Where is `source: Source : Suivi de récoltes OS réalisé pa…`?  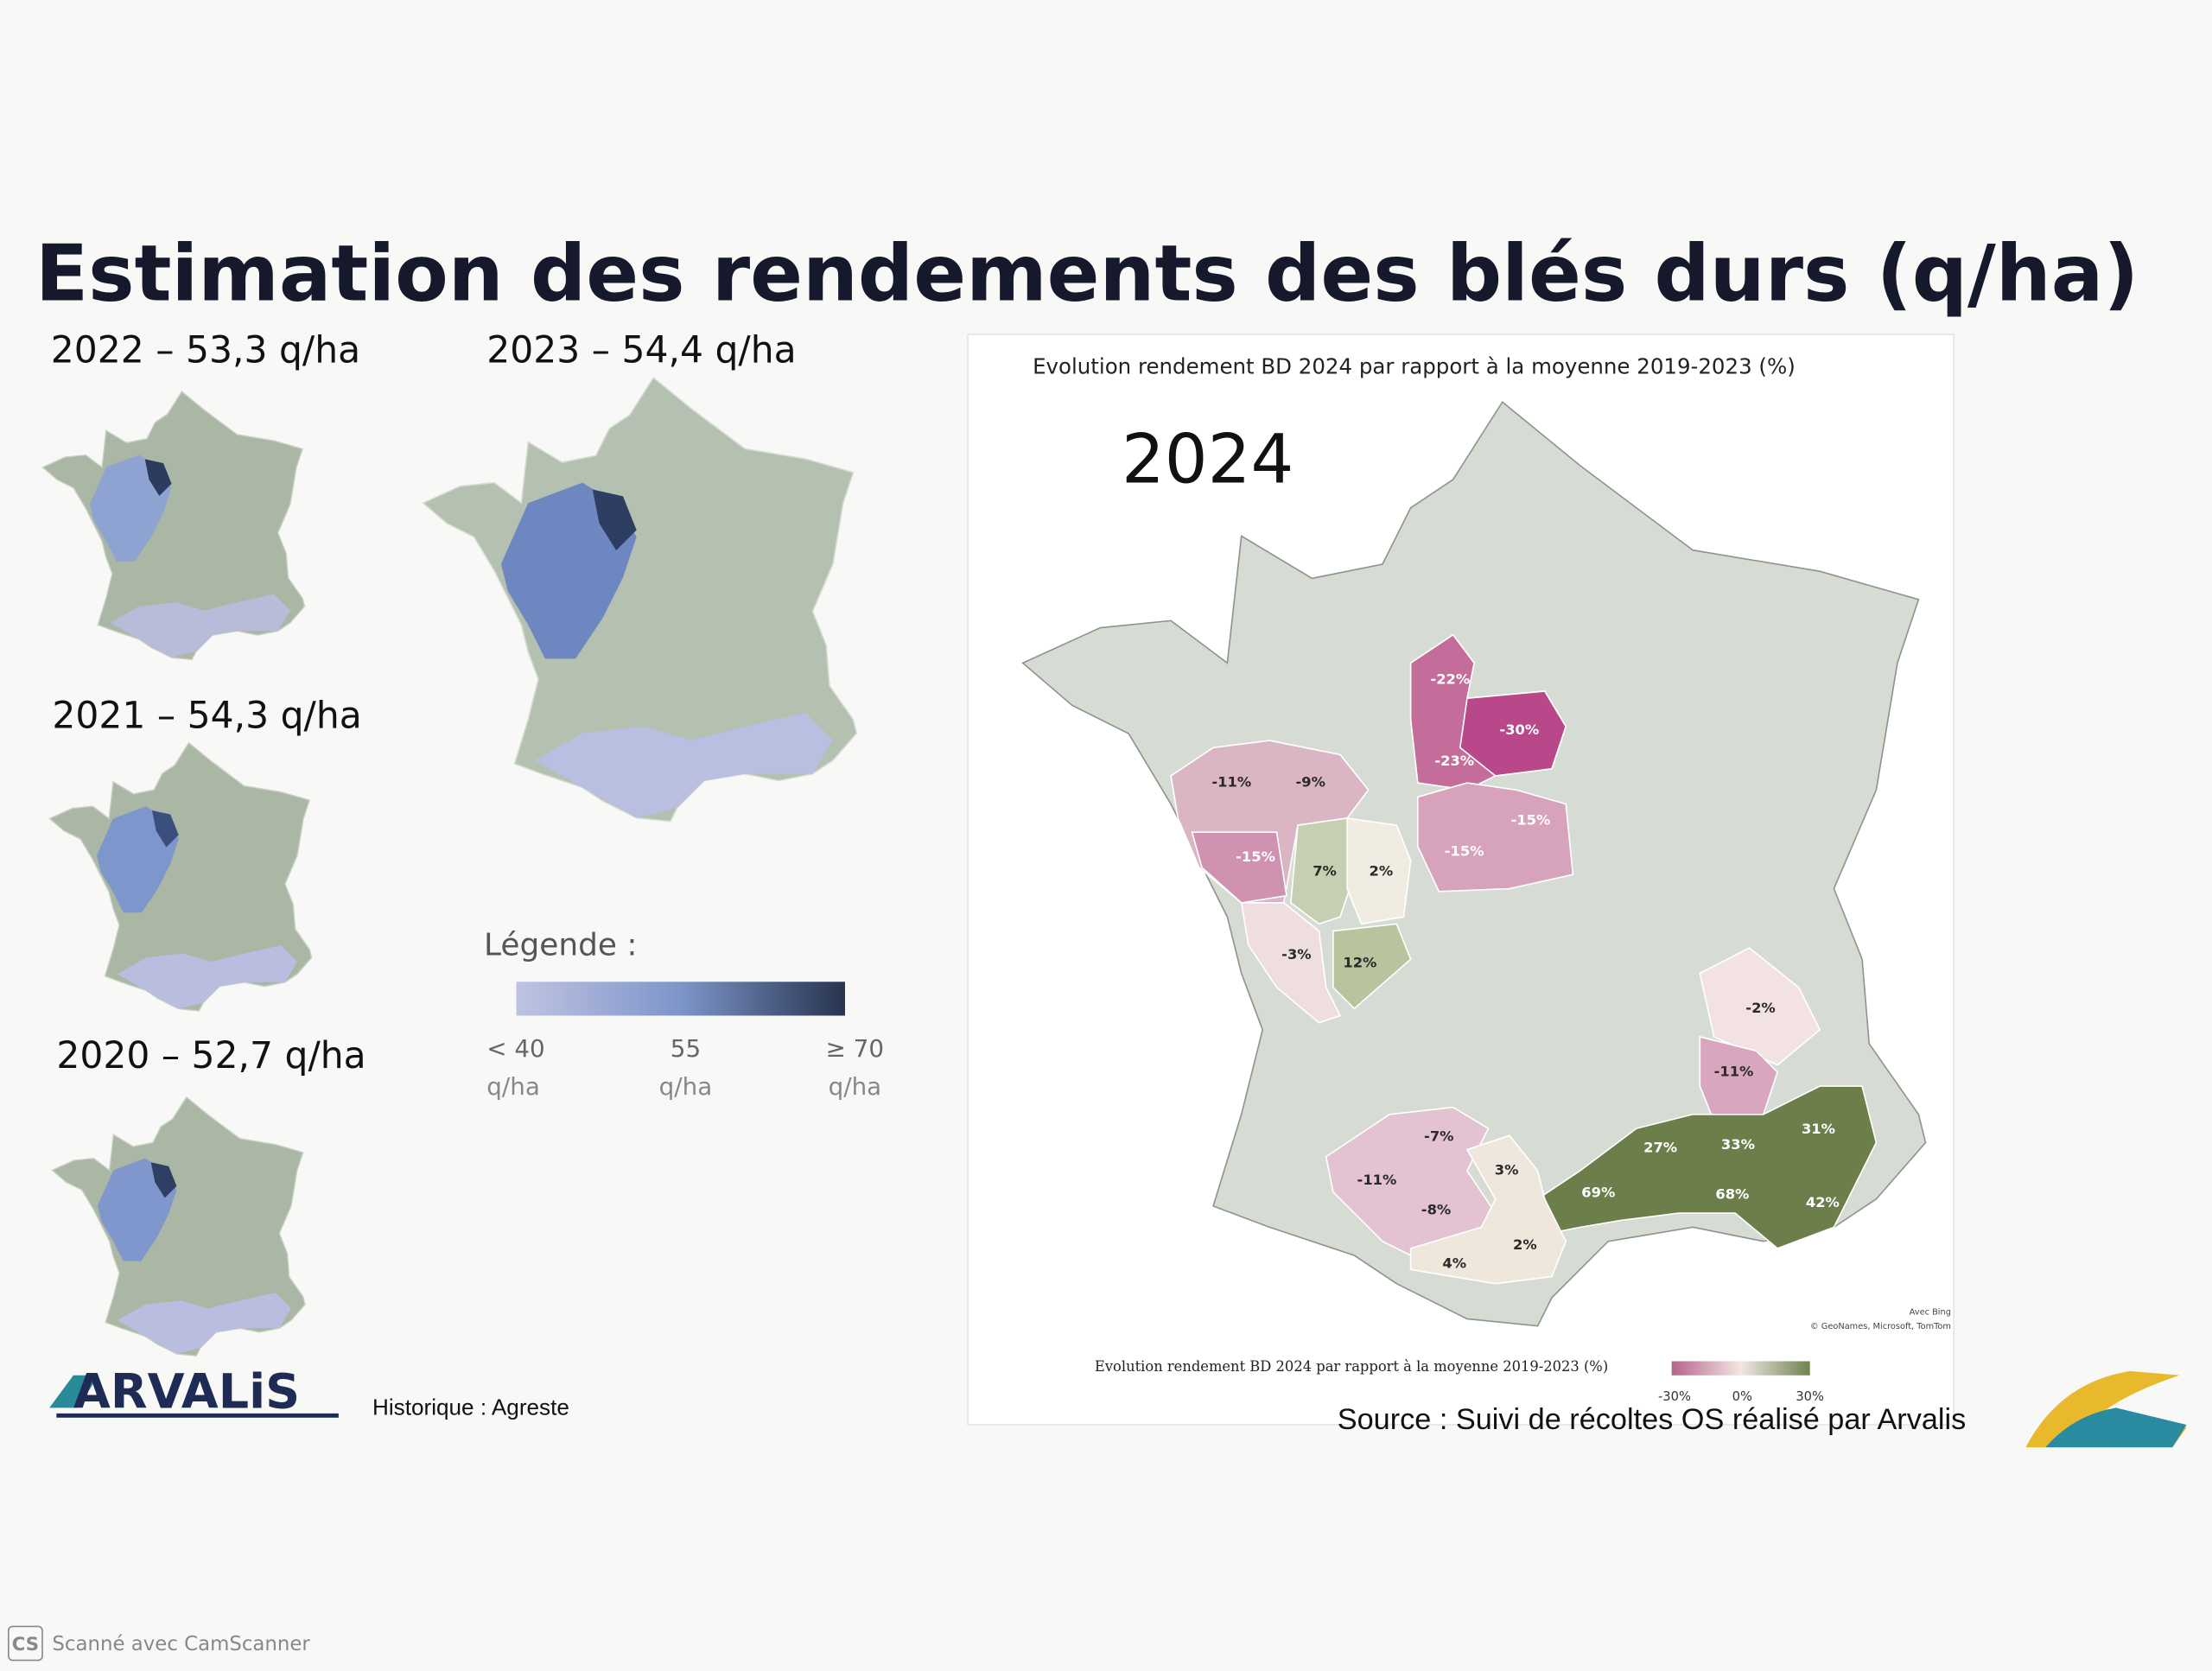 source: Source : Suivi de récoltes OS réalisé pa… is located at coordinates (1652, 1419).